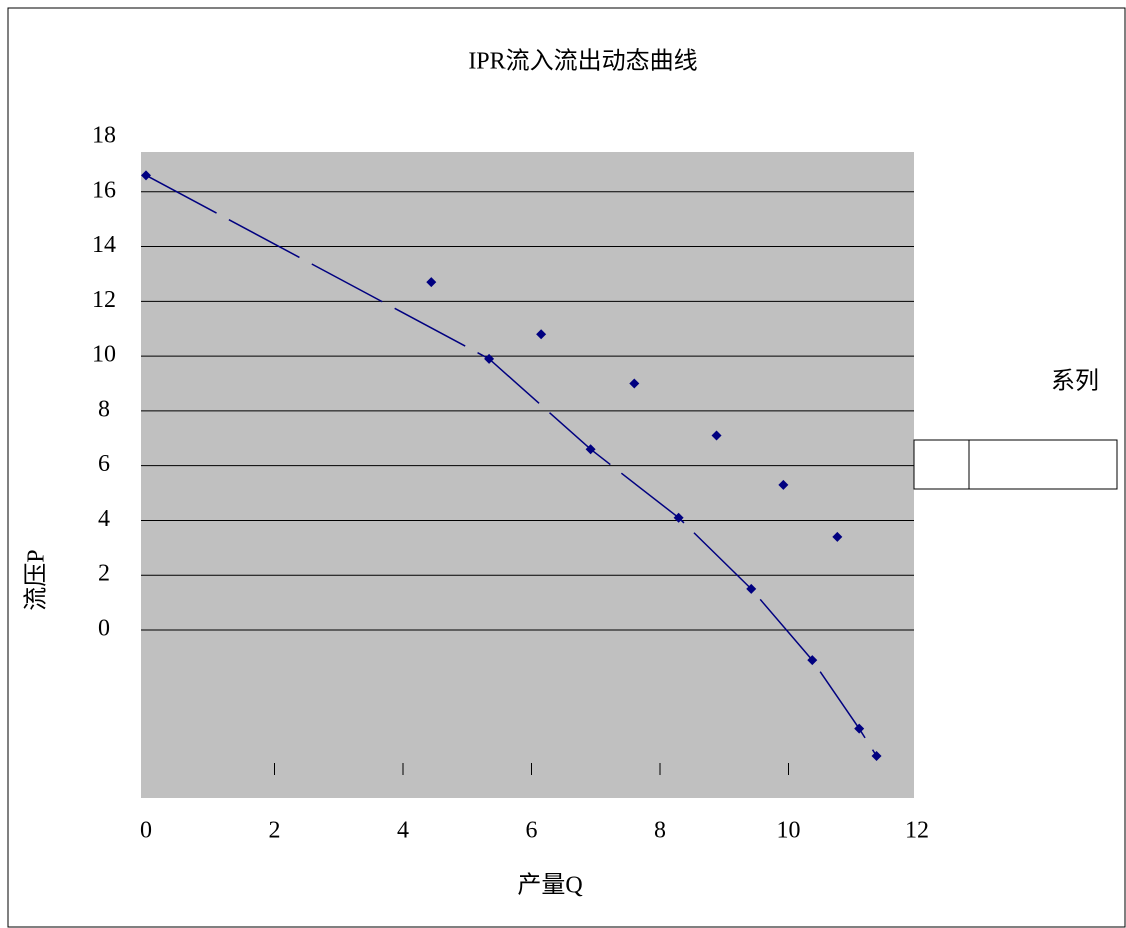  I want to click on y-tick-label: 6, so click(104, 464).